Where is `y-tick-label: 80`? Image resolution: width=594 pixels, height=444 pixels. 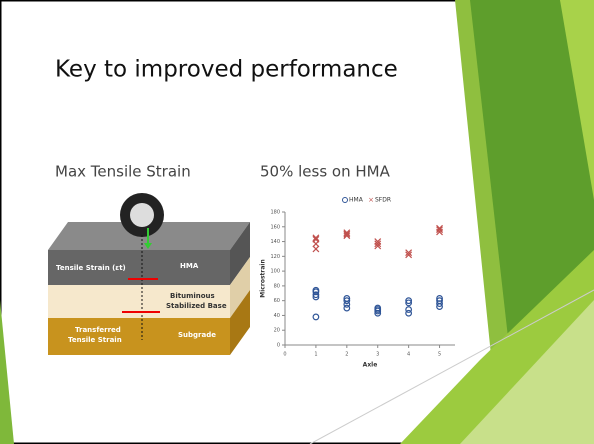
y-tick-label: 80 is located at coordinates (277, 286).